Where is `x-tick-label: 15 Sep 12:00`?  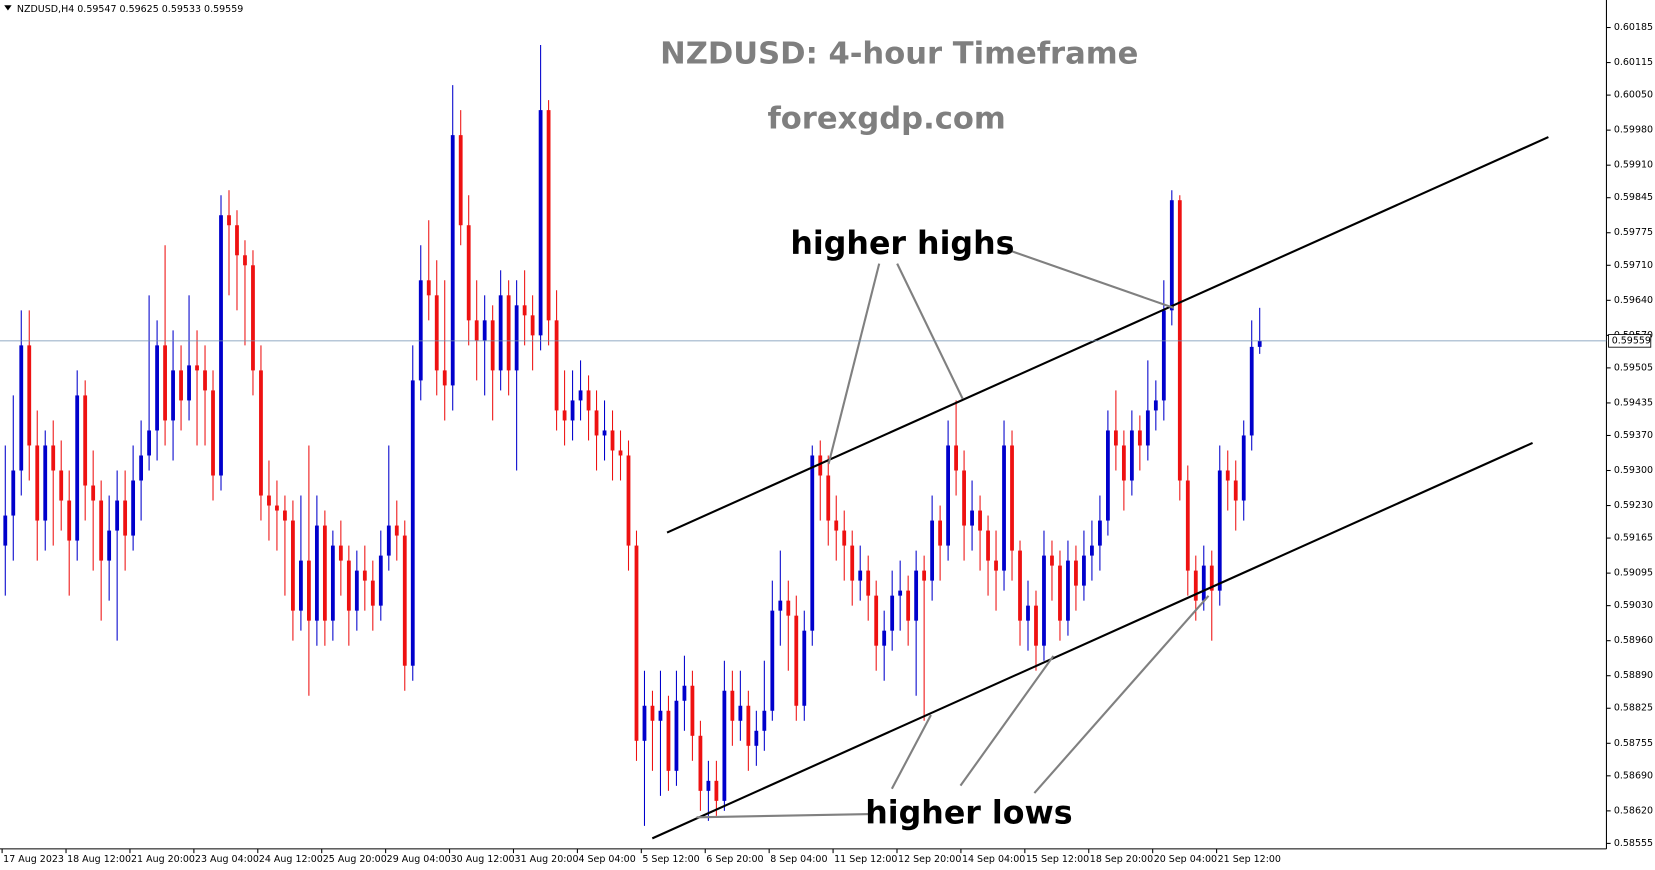 x-tick-label: 15 Sep 12:00 is located at coordinates (1057, 859).